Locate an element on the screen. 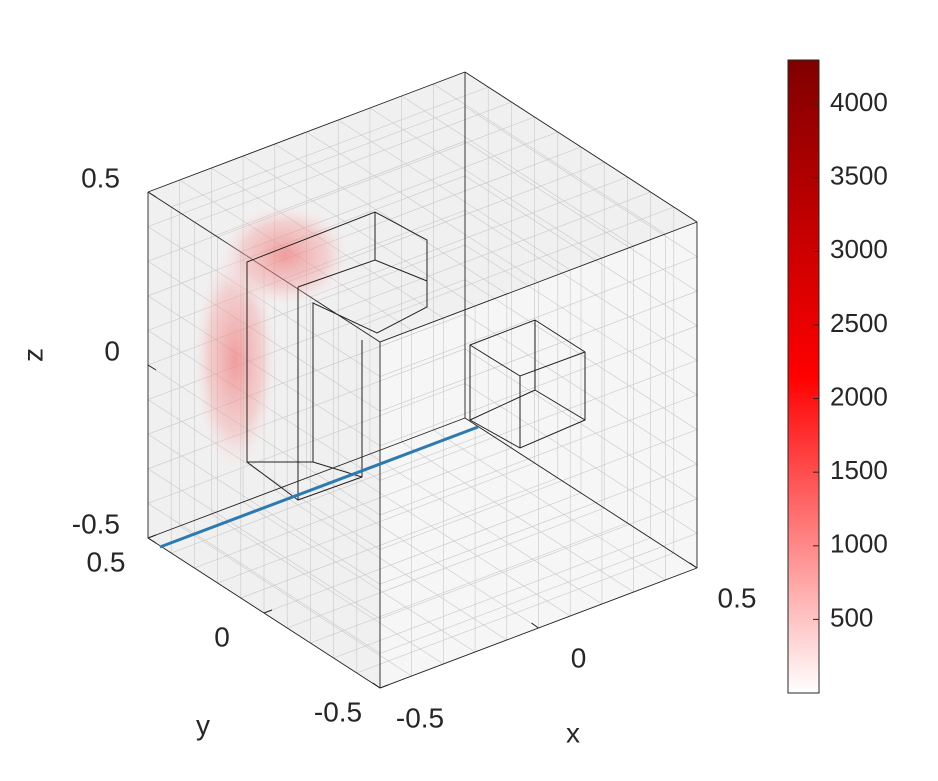 This screenshot has height=781, width=938. y-tick-label: -0.5 is located at coordinates (338, 711).